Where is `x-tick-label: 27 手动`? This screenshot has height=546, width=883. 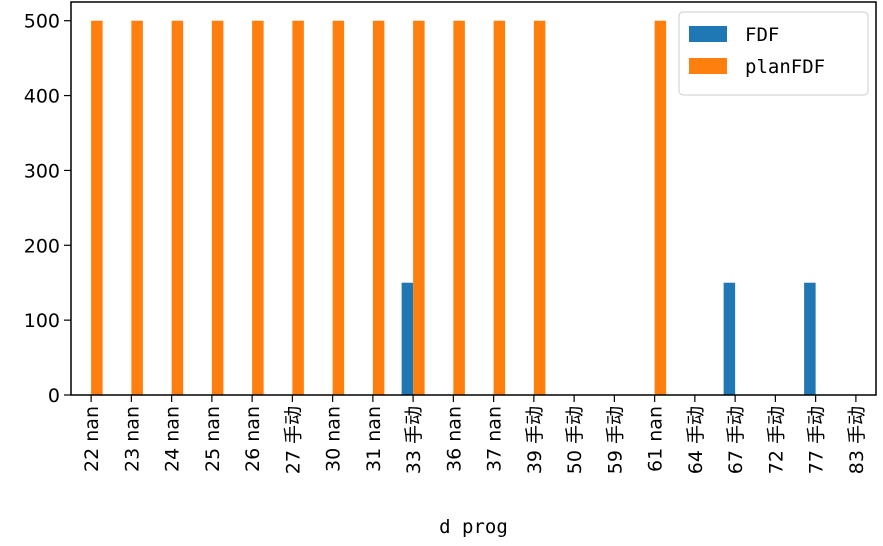
x-tick-label: 27 手动 is located at coordinates (293, 440).